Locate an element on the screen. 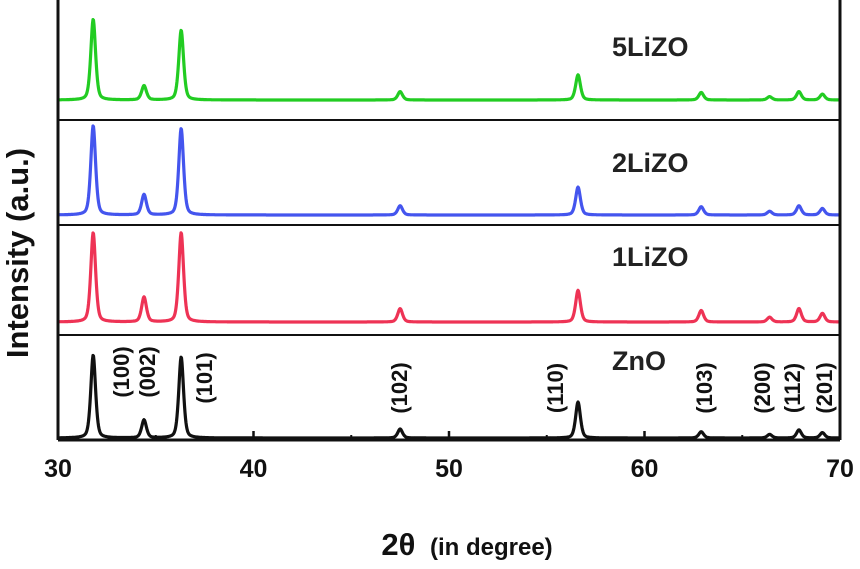 The width and height of the screenshot is (860, 569). x-tick-label: 60 is located at coordinates (645, 469).